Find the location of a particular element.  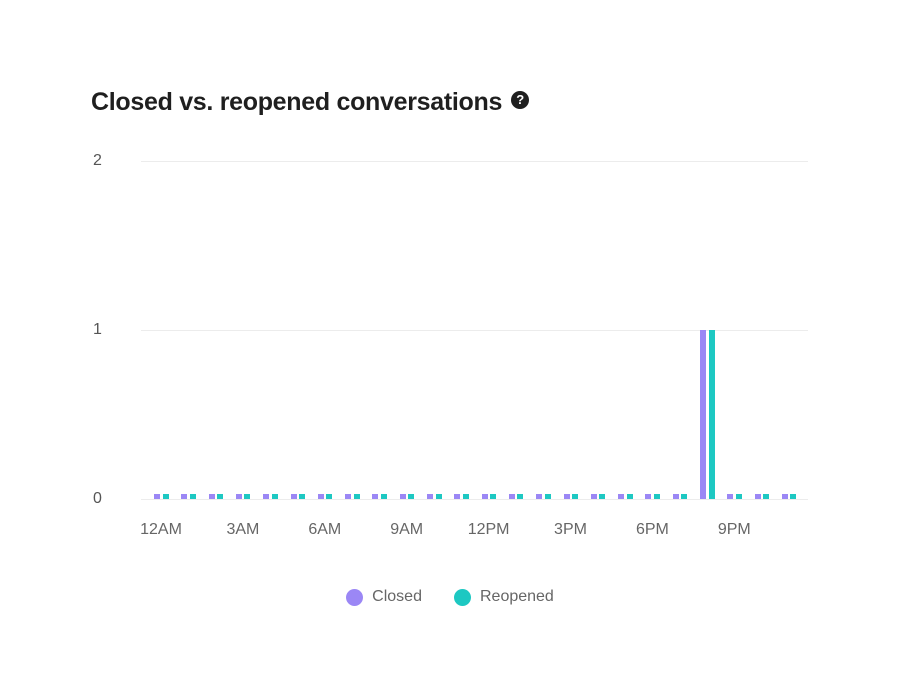

legend-item-closed: Closed is located at coordinates (384, 597).